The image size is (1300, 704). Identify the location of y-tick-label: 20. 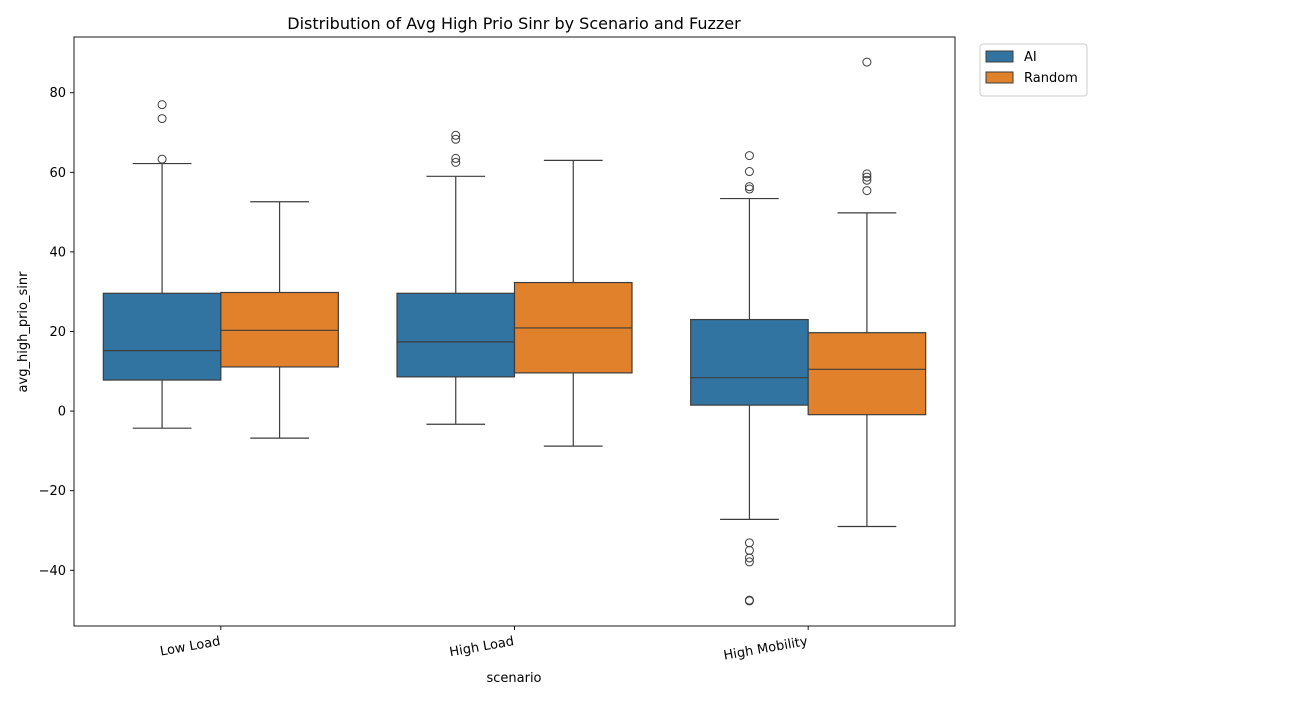
(57, 332).